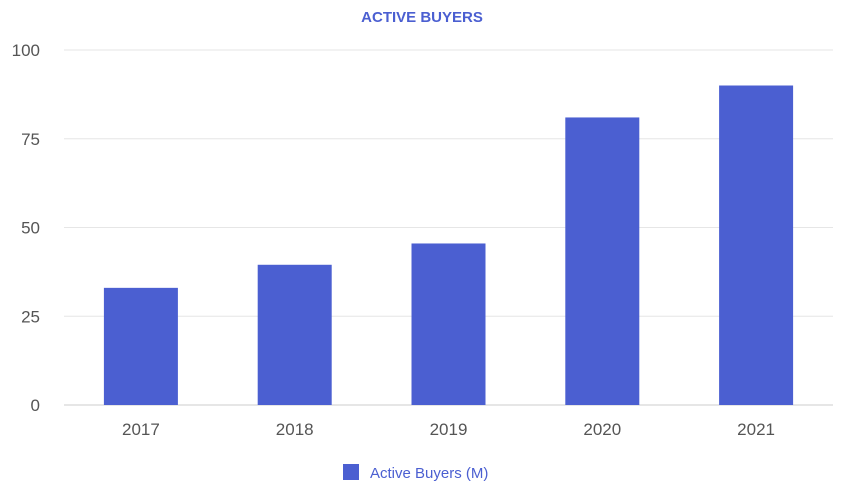 The image size is (863, 492). Describe the element at coordinates (448, 324) in the screenshot. I see `bar-2019` at that location.